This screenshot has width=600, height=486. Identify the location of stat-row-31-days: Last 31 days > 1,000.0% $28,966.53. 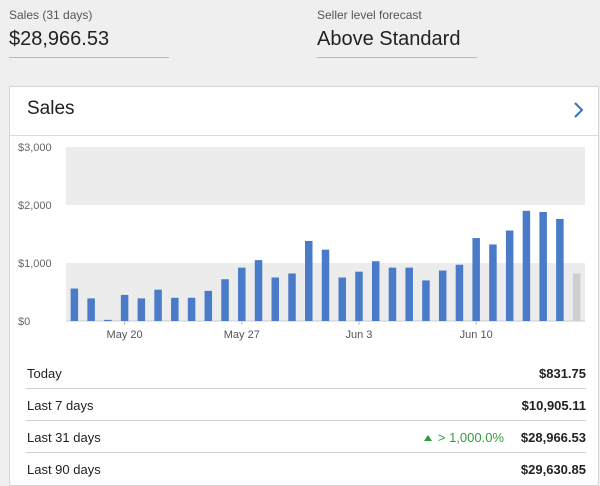
(306, 437).